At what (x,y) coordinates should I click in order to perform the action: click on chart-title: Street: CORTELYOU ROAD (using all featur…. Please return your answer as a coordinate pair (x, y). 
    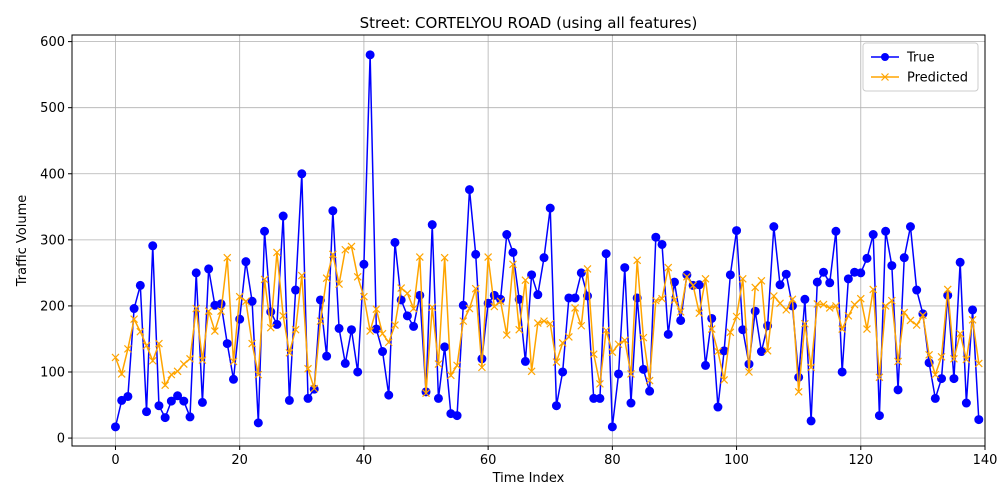
    Looking at the image, I should click on (529, 23).